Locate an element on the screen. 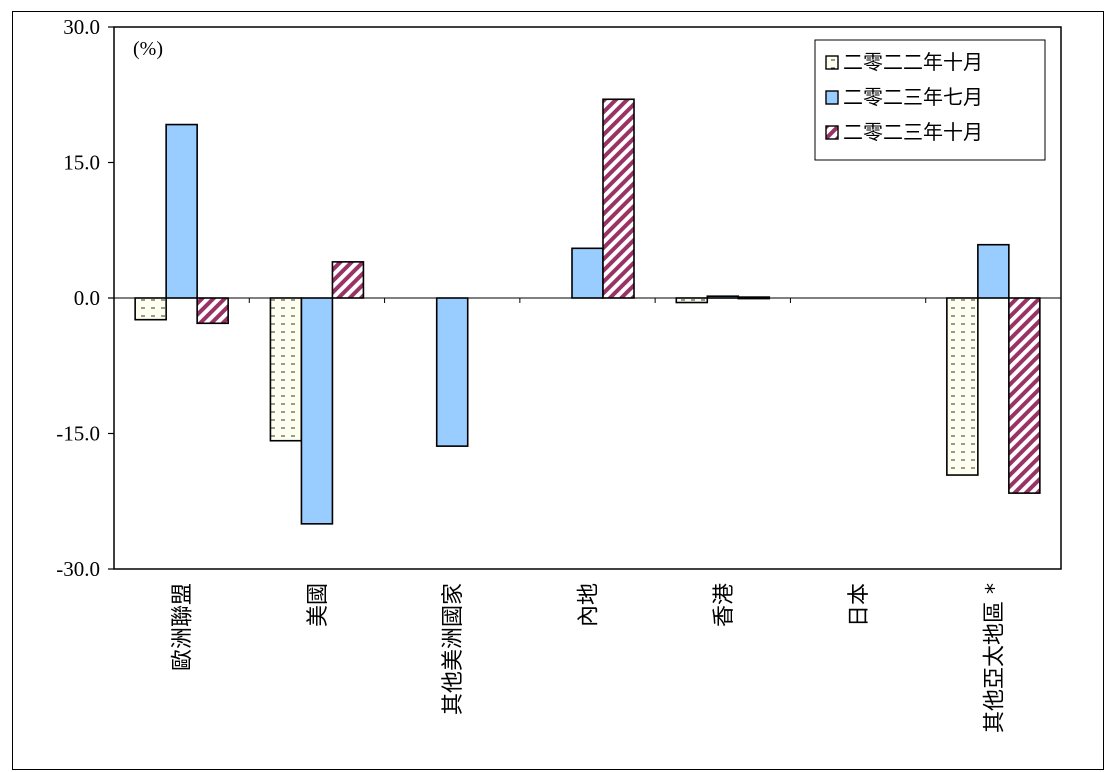 This screenshot has height=772, width=1107. y-tick-label: -15.0 is located at coordinates (78, 434).